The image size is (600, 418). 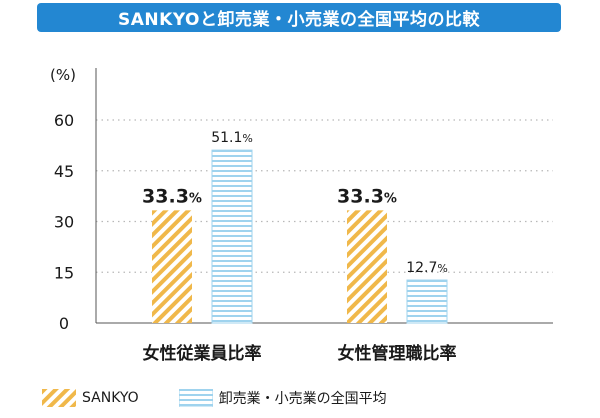 I want to click on y-tick-label-15: 15, so click(x=64, y=272).